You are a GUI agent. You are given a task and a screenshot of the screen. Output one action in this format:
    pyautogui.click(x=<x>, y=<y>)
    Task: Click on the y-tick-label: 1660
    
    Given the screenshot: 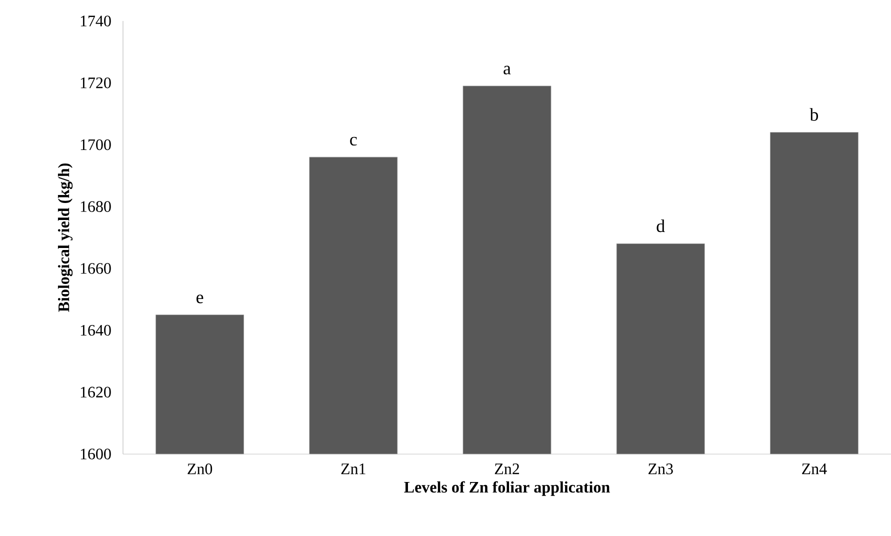 What is the action you would take?
    pyautogui.click(x=95, y=268)
    